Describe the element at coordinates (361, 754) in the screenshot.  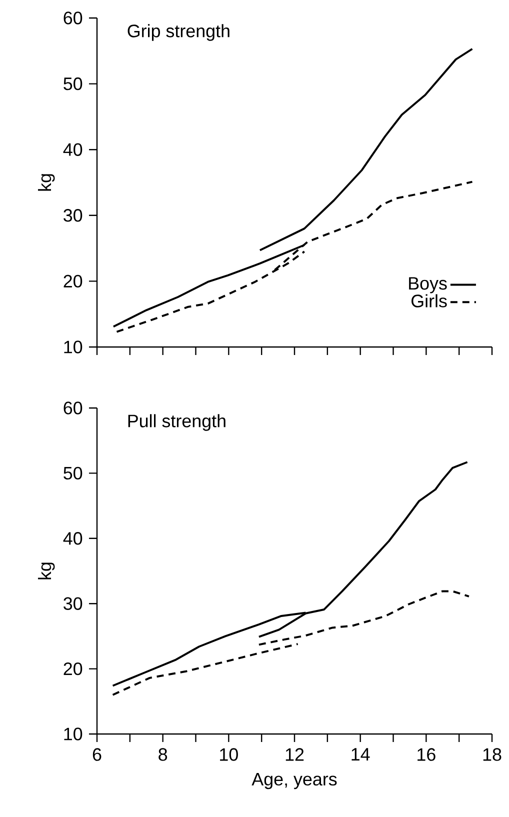
I see `x-tick-label: 14` at that location.